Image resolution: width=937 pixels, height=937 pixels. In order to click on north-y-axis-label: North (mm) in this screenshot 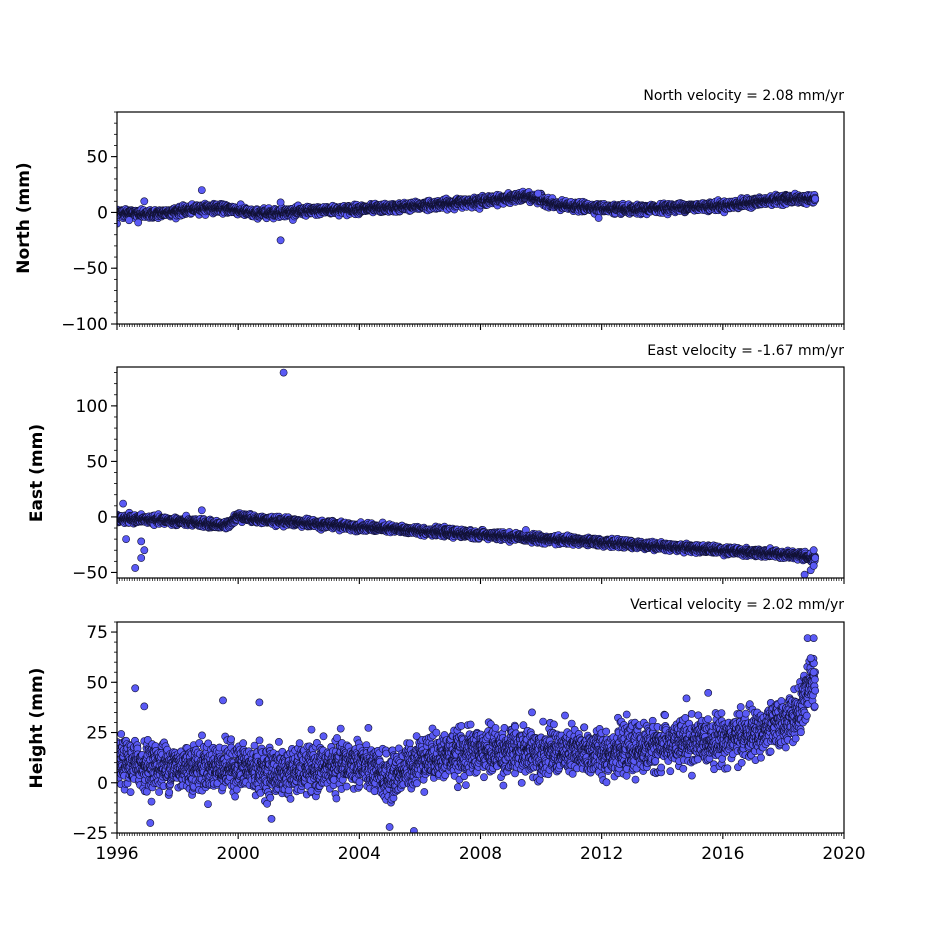, I will do `click(24, 217)`.